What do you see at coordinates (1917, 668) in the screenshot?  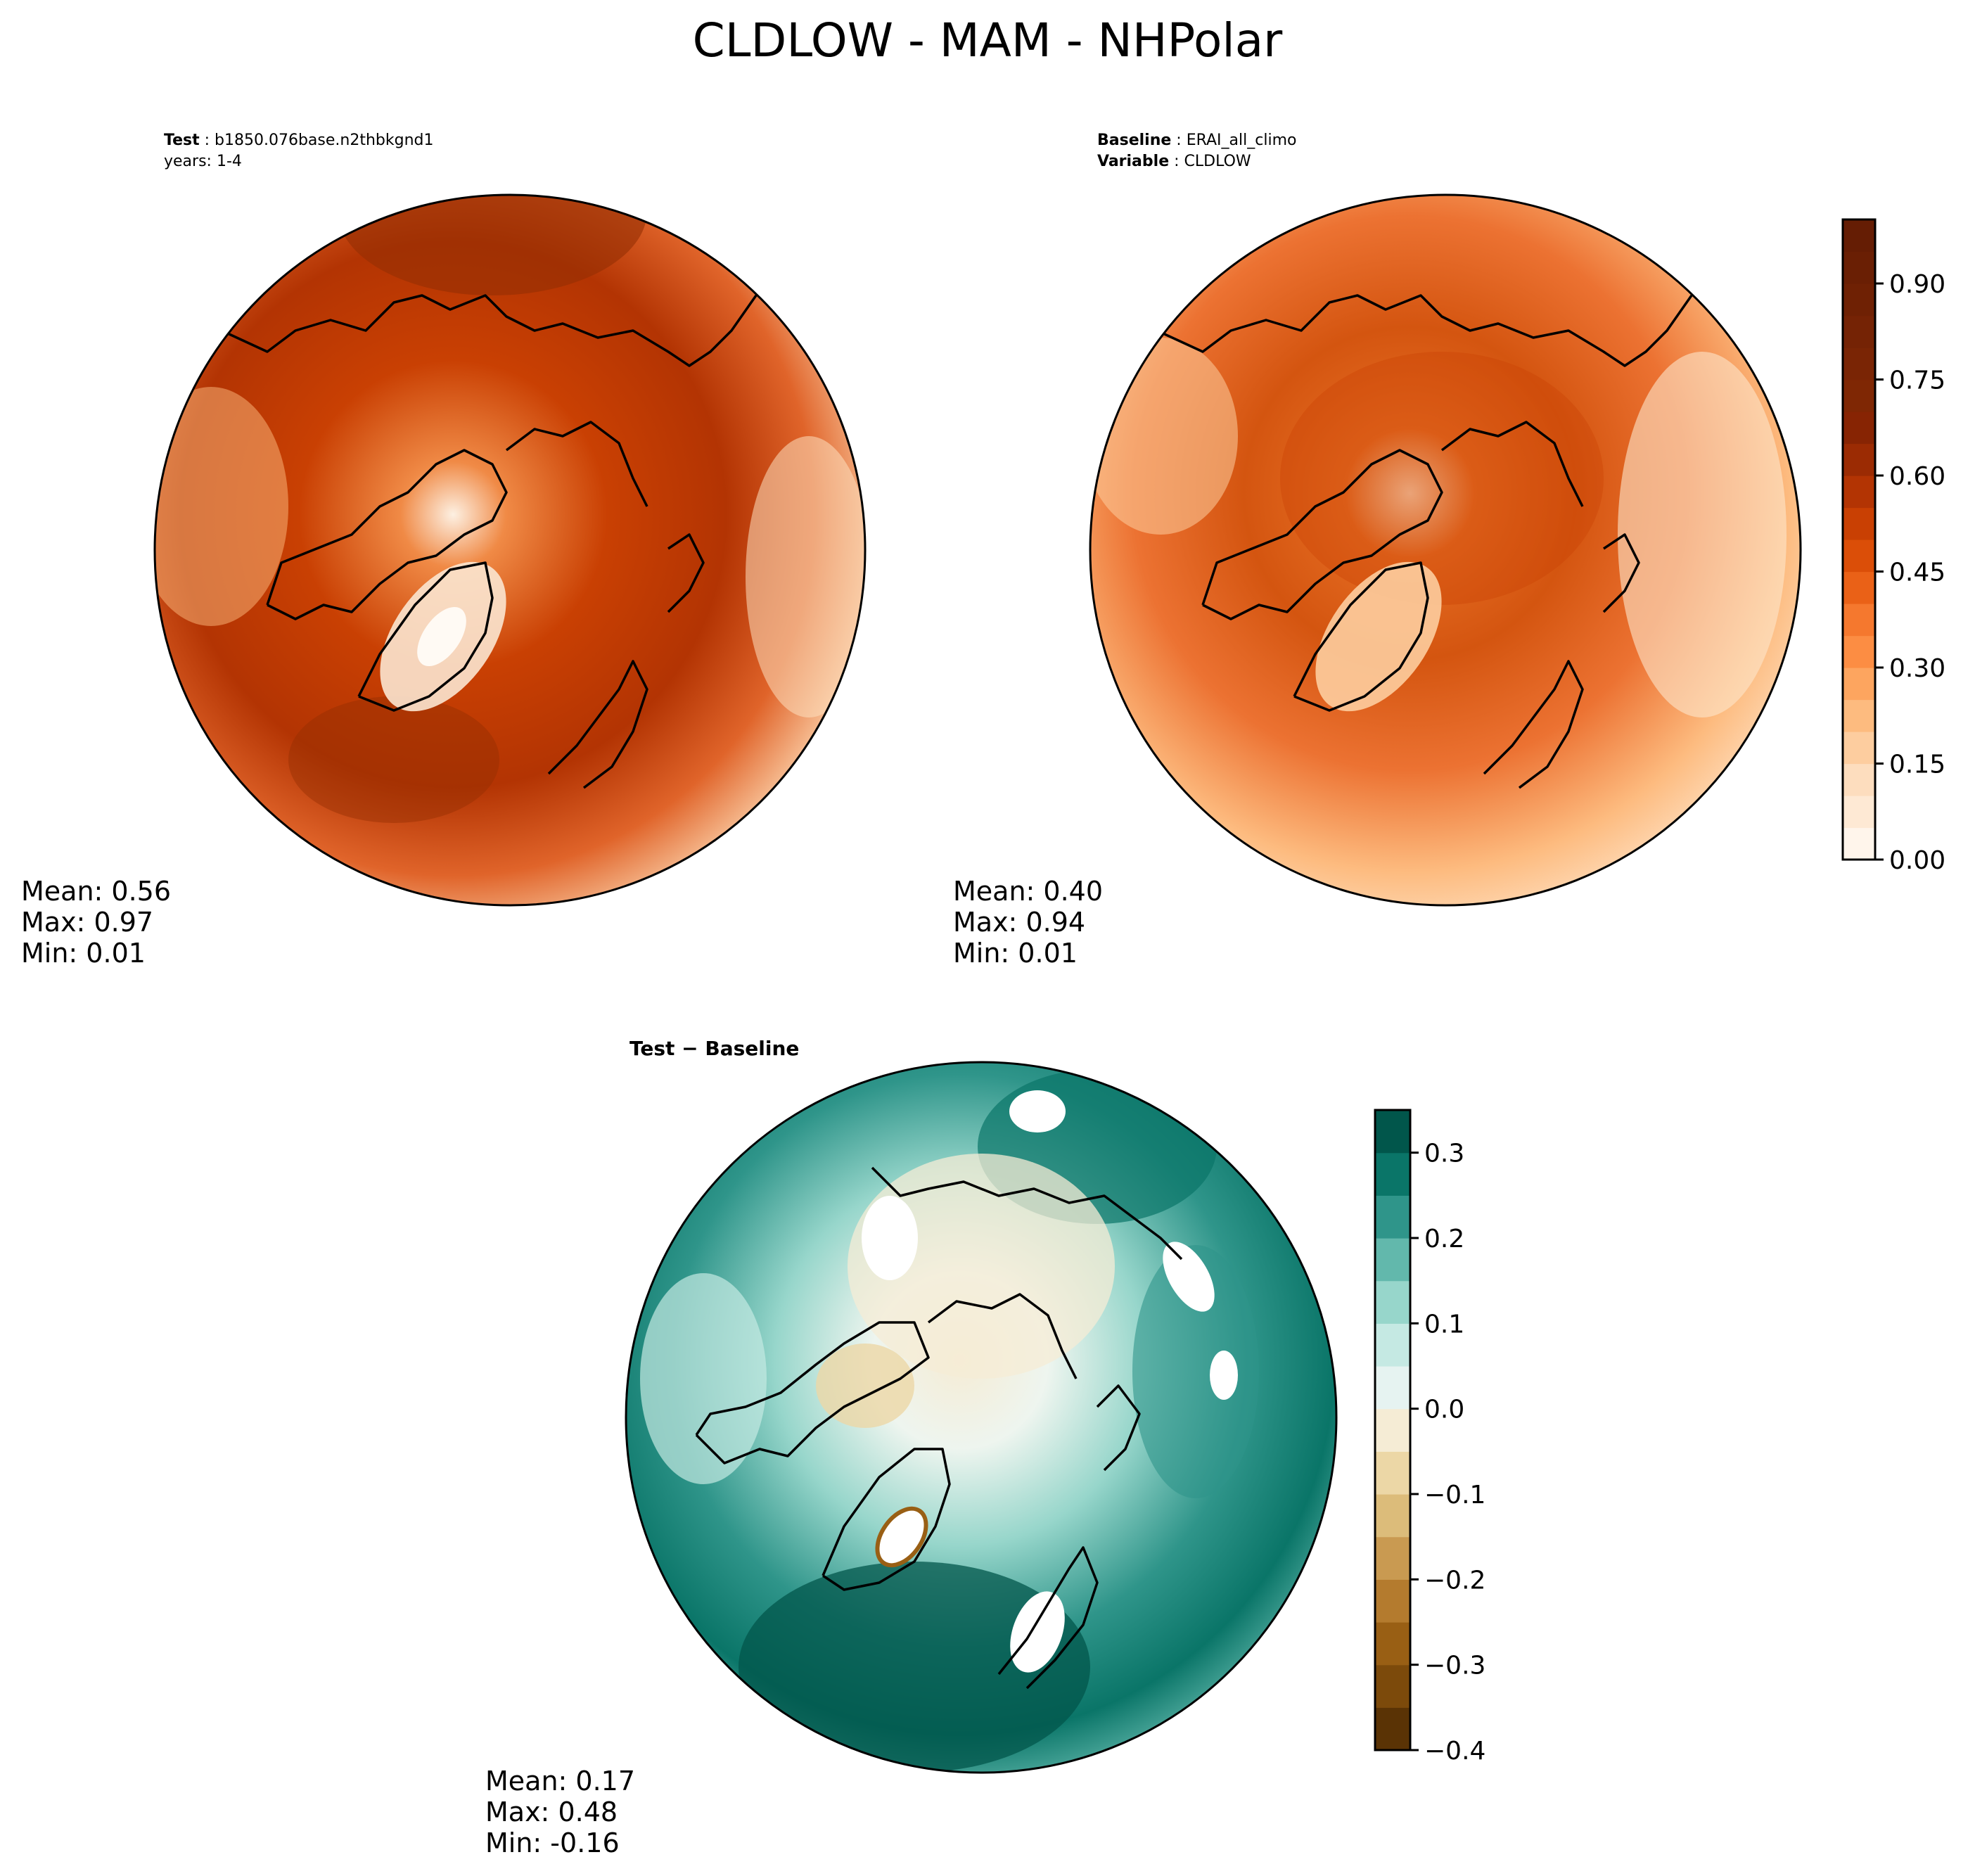 I see `colorbar-tick-label: 0.30` at bounding box center [1917, 668].